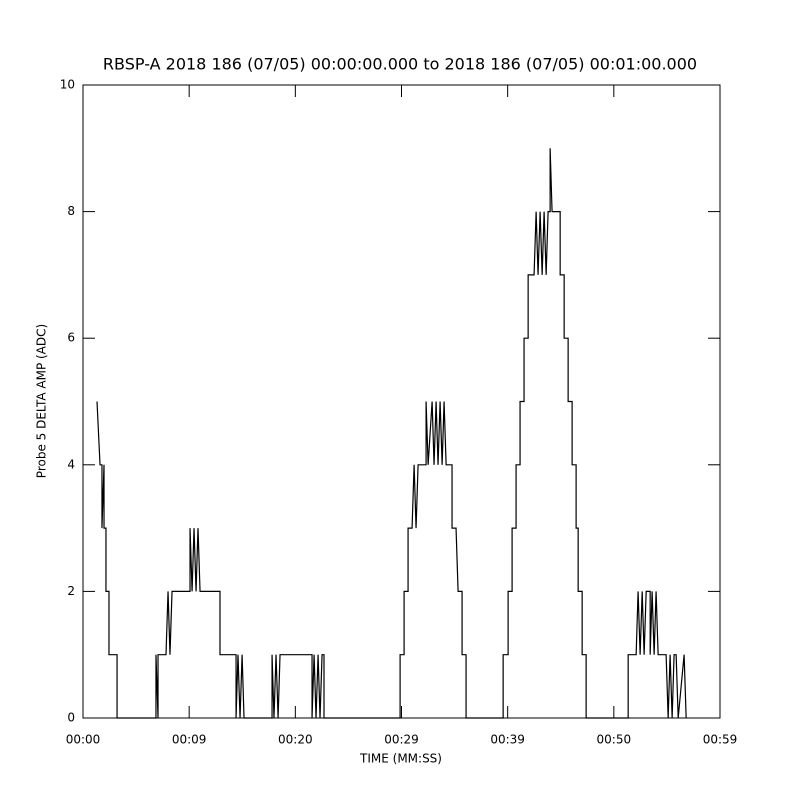  I want to click on x-tick-label: 00:39, so click(507, 740).